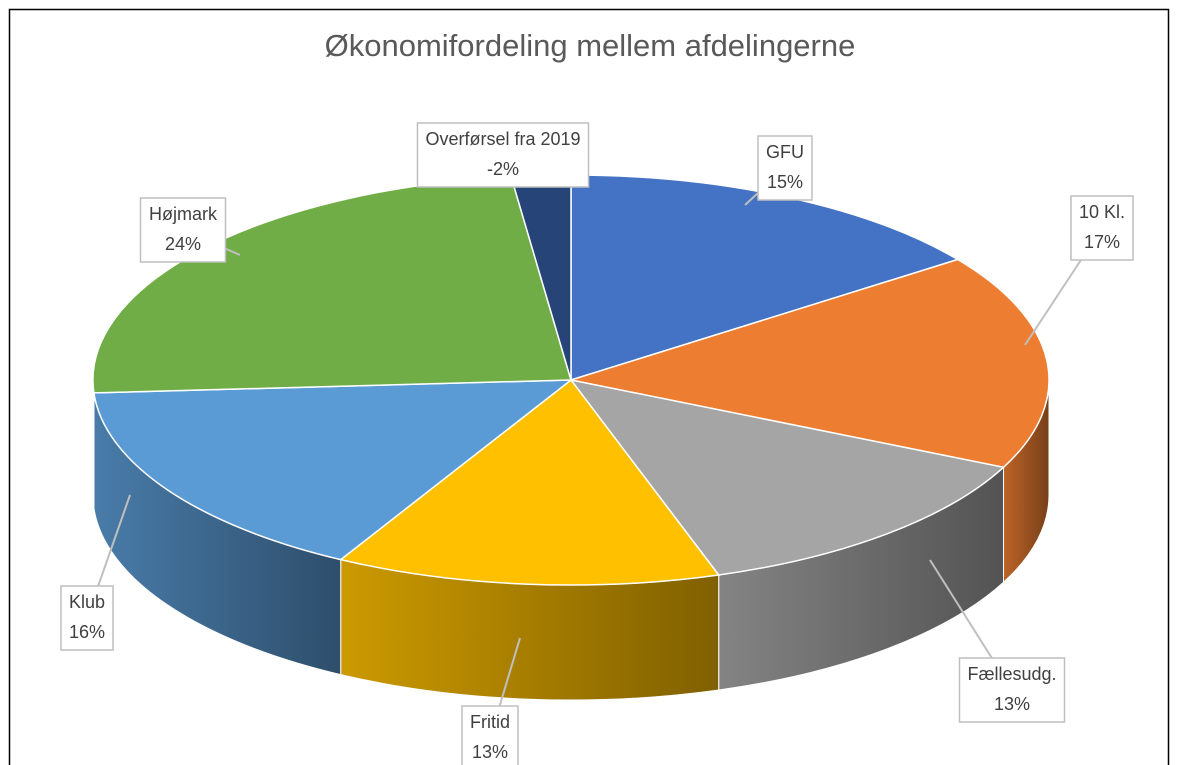 The height and width of the screenshot is (765, 1177). I want to click on label-category: Fritid, so click(490, 722).